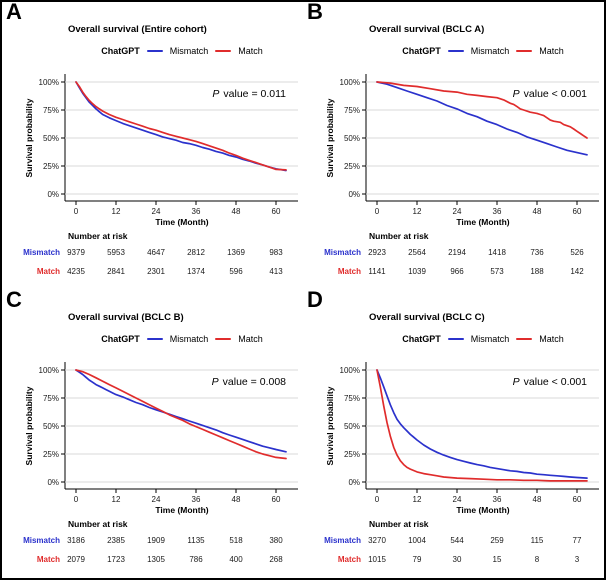 Image resolution: width=606 pixels, height=580 pixels. What do you see at coordinates (76, 540) in the screenshot?
I see `risk-value: 3186` at bounding box center [76, 540].